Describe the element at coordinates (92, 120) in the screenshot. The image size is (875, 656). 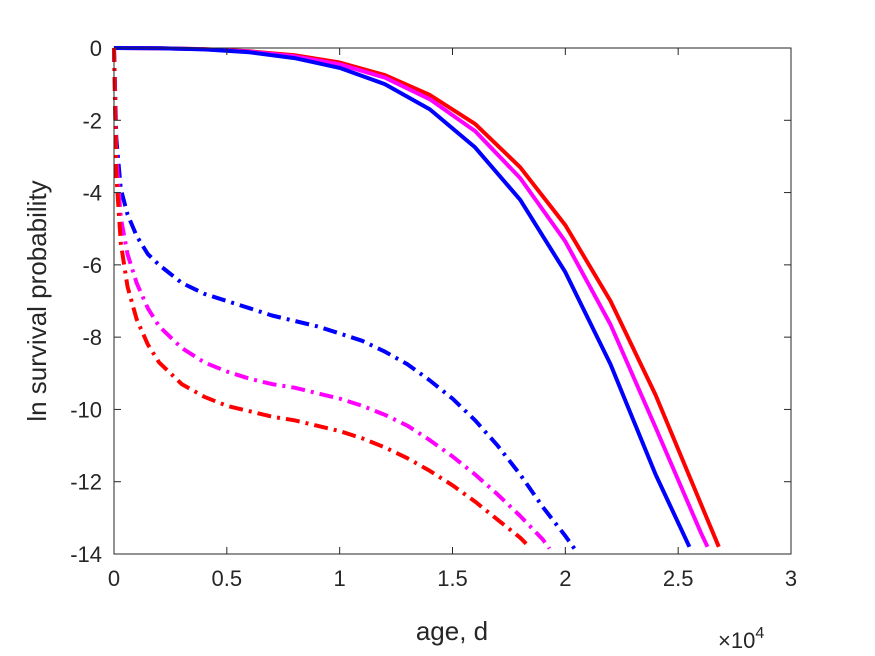
I see `y-tick-label: -2` at that location.